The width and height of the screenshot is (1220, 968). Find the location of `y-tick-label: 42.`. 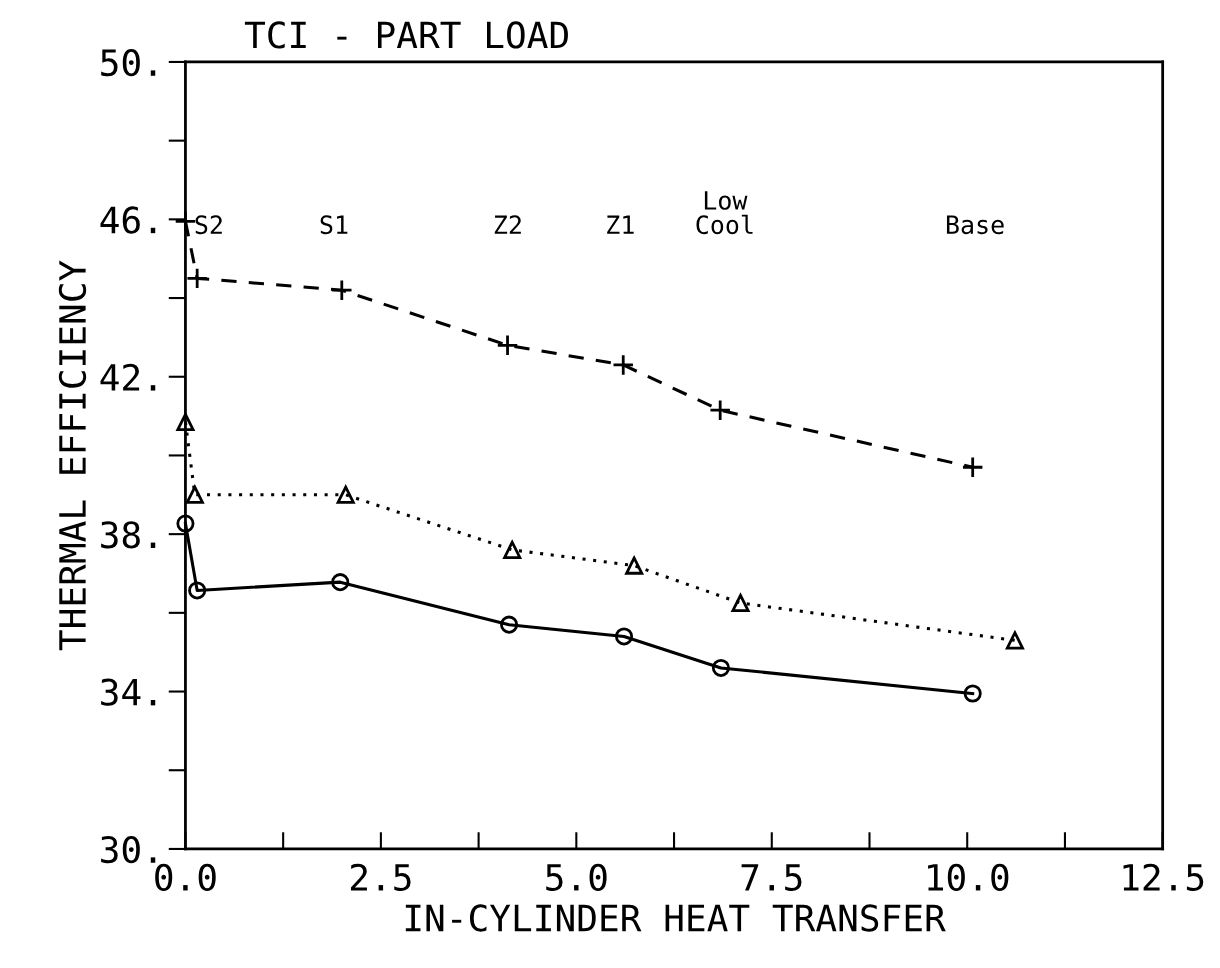

y-tick-label: 42. is located at coordinates (128, 377).